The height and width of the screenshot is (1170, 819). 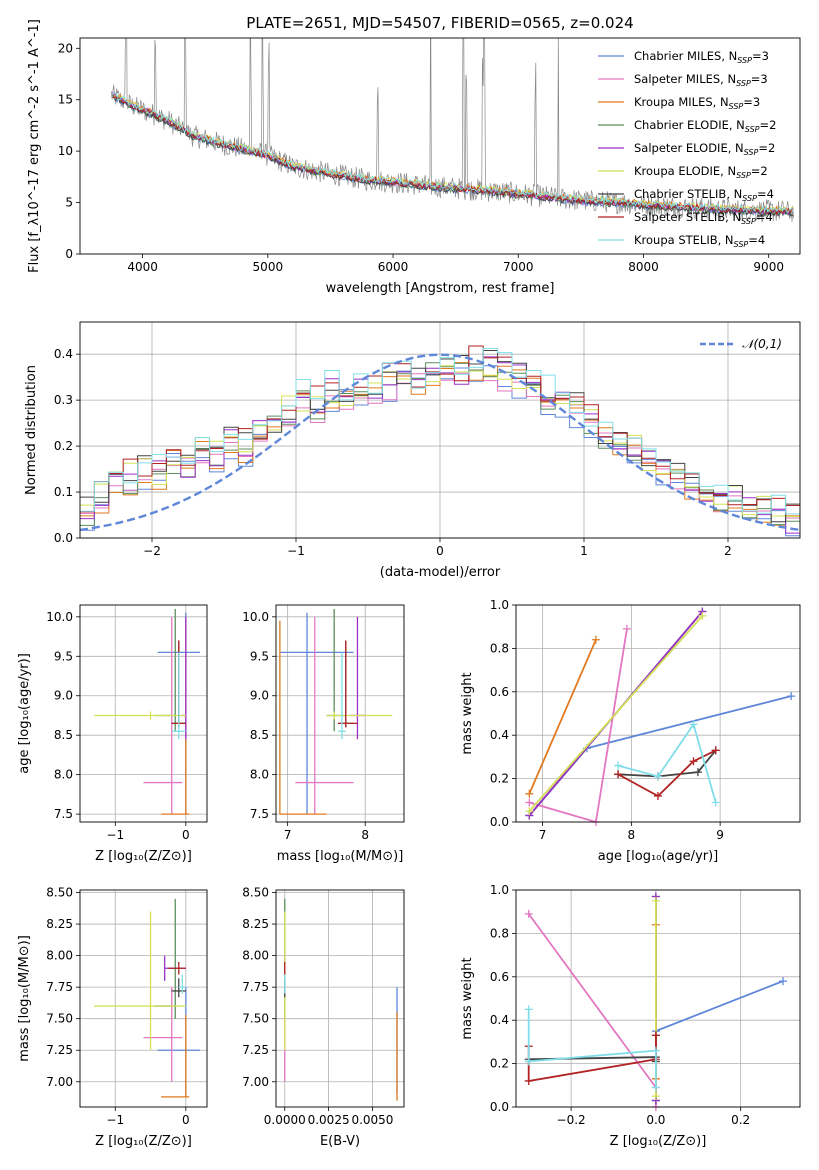 What do you see at coordinates (655, 1120) in the screenshot?
I see `x-tick-label: 0.0` at bounding box center [655, 1120].